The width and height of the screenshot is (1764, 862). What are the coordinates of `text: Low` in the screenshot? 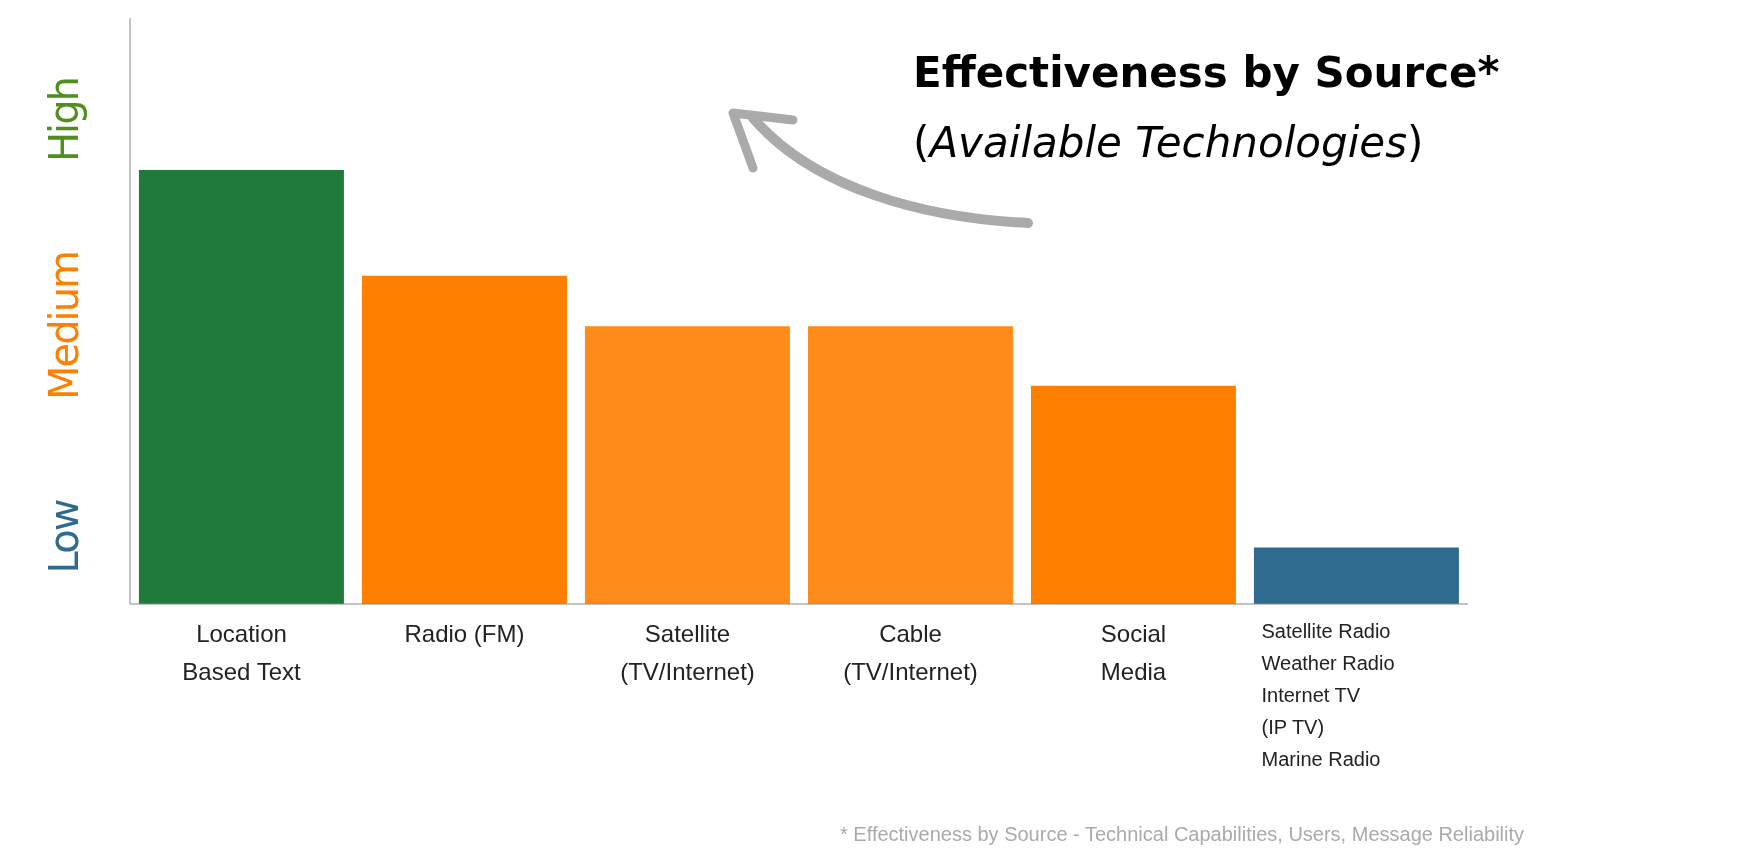 It's located at (64, 537).